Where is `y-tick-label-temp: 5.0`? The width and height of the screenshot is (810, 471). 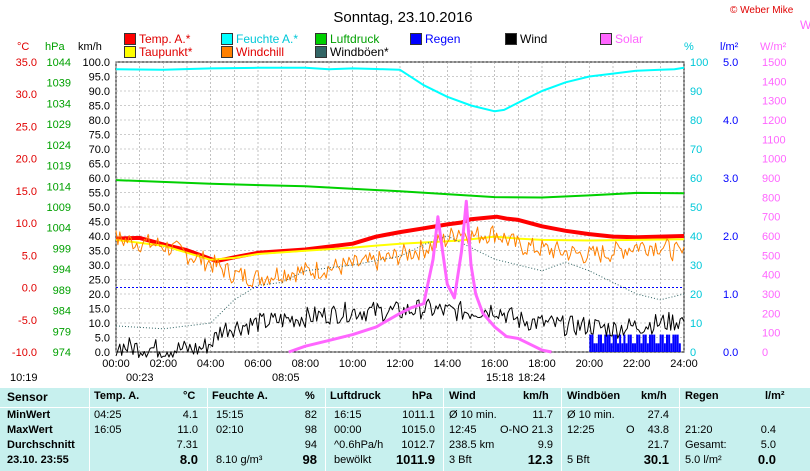
y-tick-label-temp: 5.0 is located at coordinates (29, 256).